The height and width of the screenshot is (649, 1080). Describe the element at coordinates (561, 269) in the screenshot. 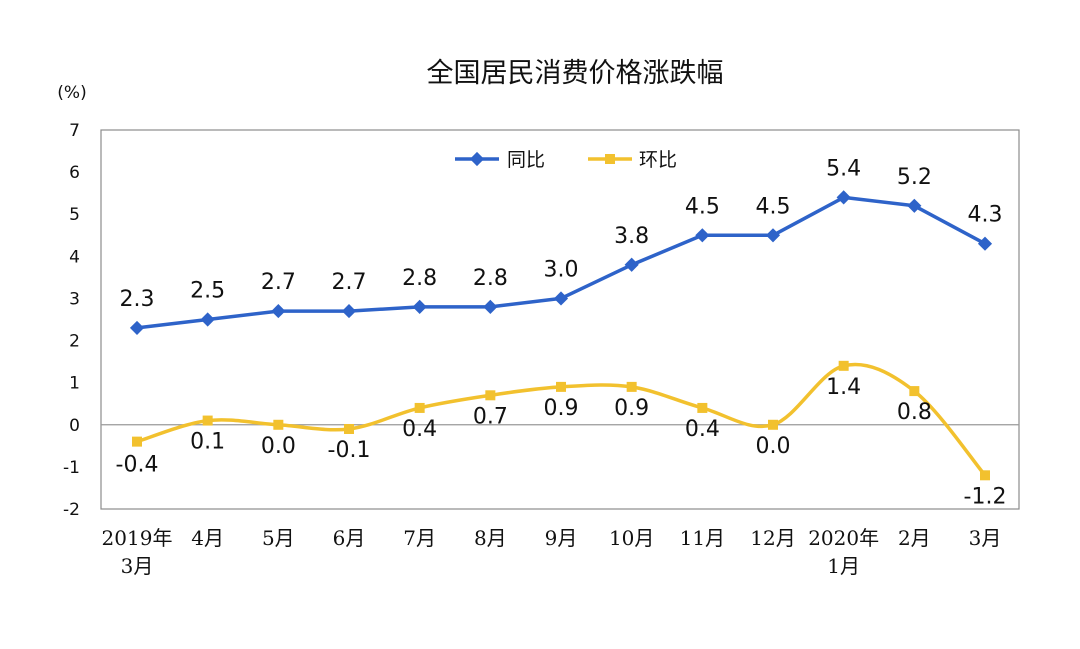

I see `data-label: 3.0` at that location.